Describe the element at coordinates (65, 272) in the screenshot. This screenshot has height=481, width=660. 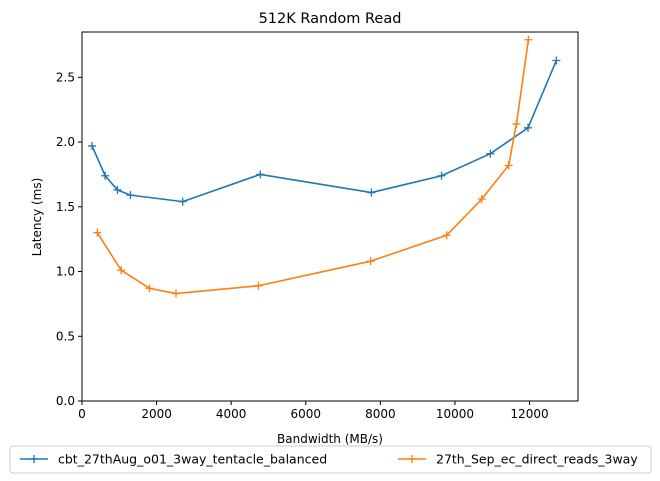
I see `y-tick-label: 1.0` at that location.